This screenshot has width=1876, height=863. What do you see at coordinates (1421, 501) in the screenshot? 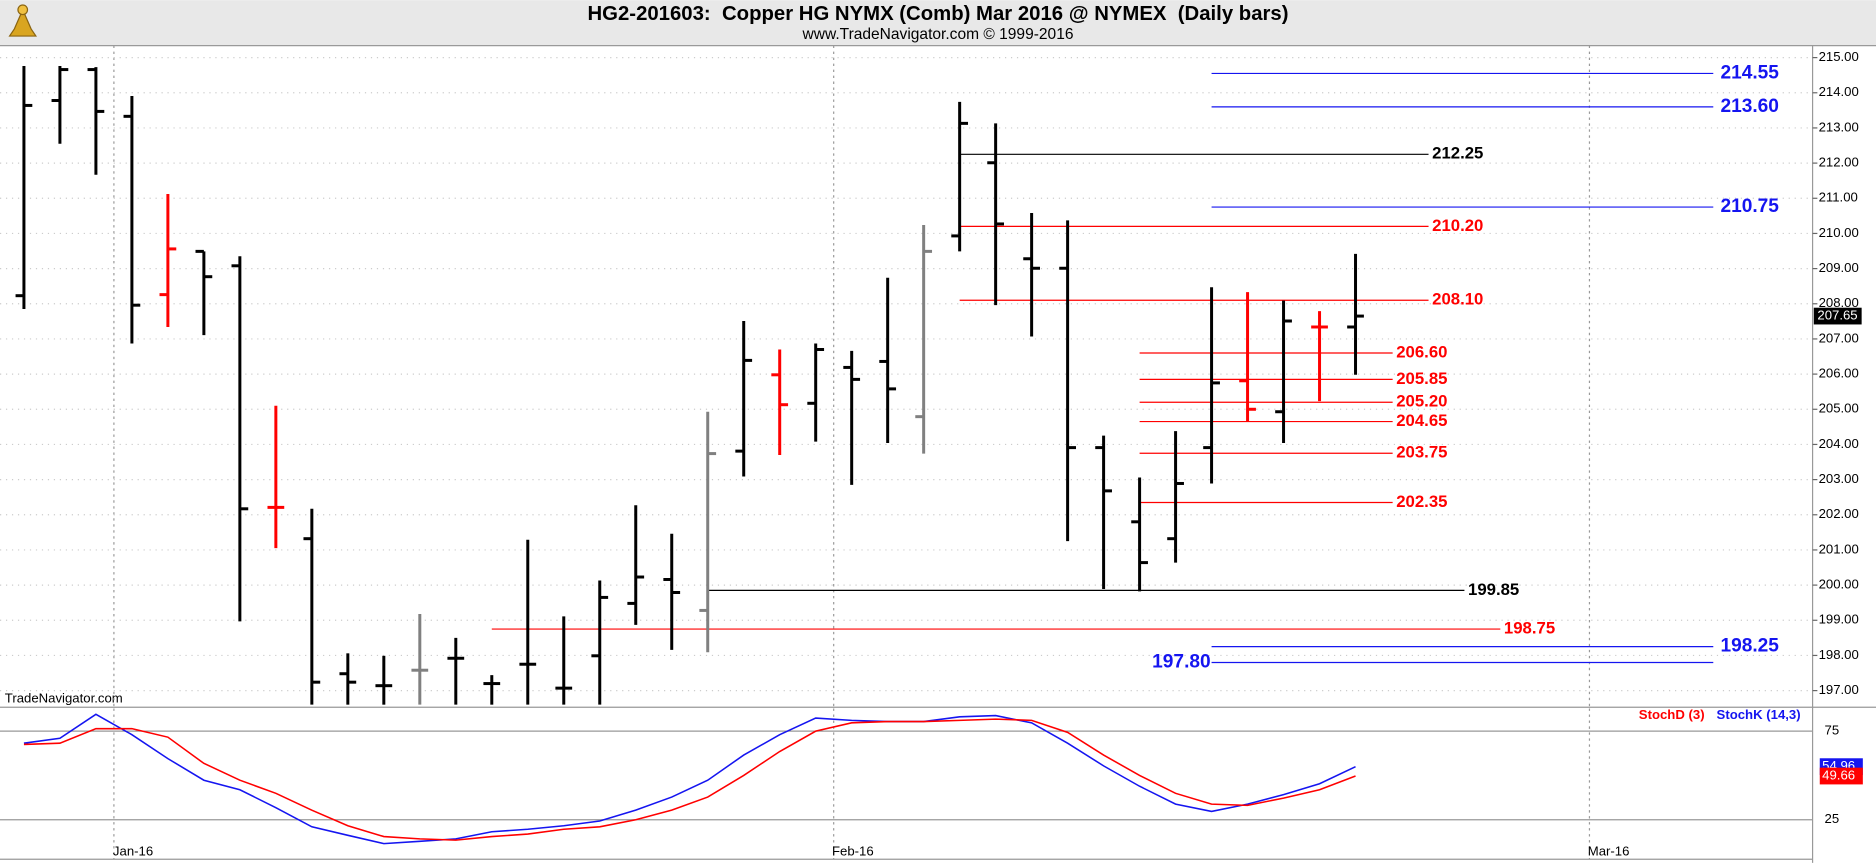
I see `level-label: 202.35` at bounding box center [1421, 501].